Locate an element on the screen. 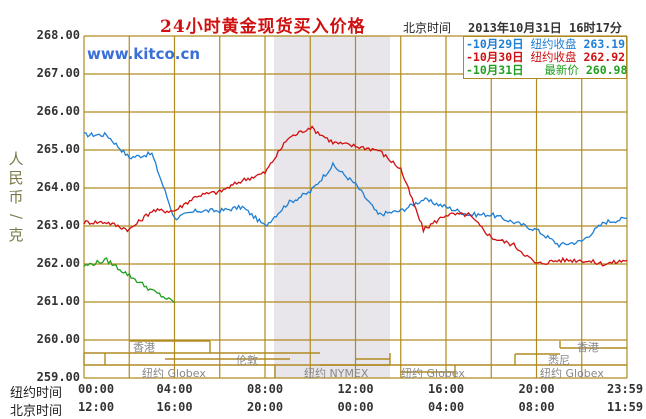 This screenshot has height=419, width=646. y-axis-label: 人民币/克 人民币/克 is located at coordinates (16, 197).